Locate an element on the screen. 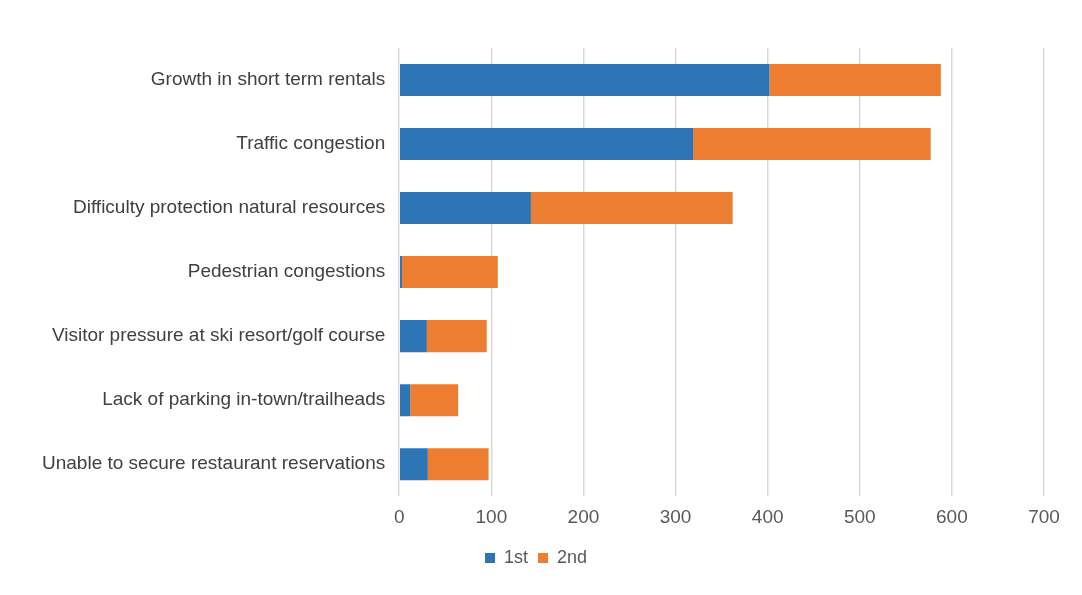 Image resolution: width=1082 pixels, height=595 pixels. y-tick-label: Traffic congestion is located at coordinates (311, 143).